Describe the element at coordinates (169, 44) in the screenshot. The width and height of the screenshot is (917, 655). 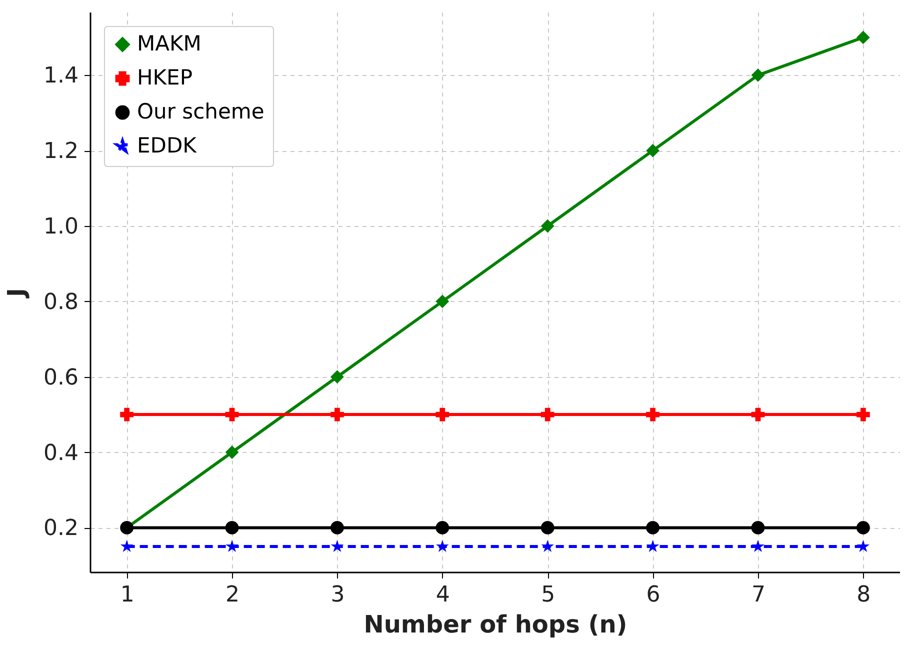
I see `legend-label: MAKM` at that location.